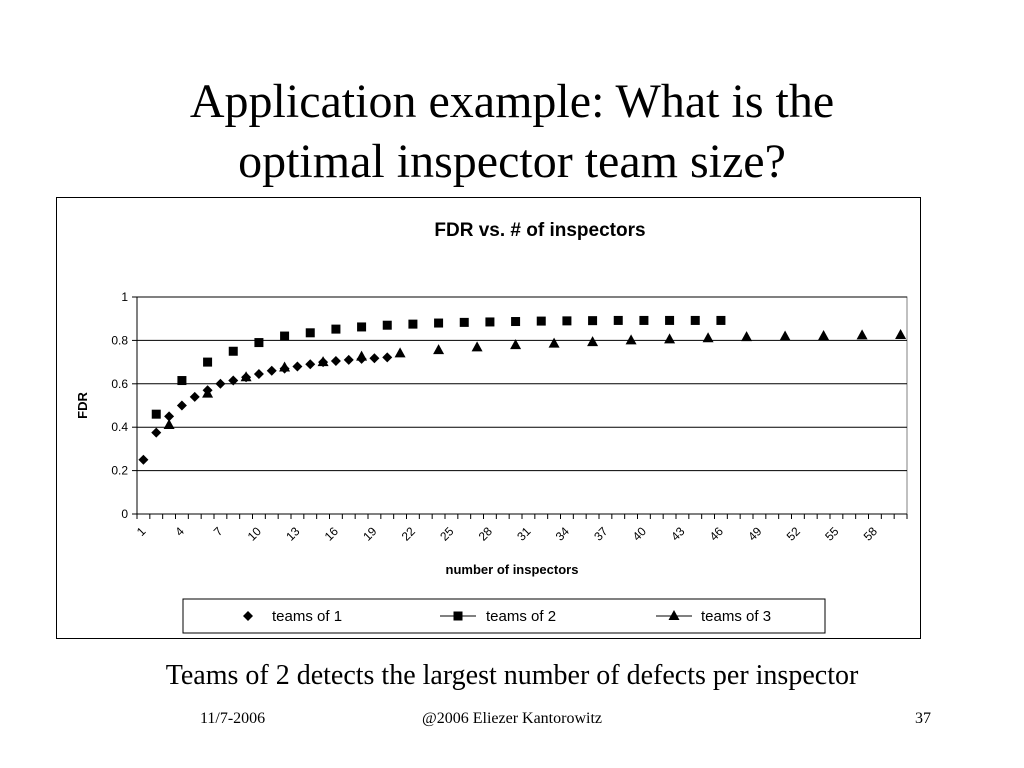  Describe the element at coordinates (640, 534) in the screenshot. I see `x-tick-label: 40` at that location.